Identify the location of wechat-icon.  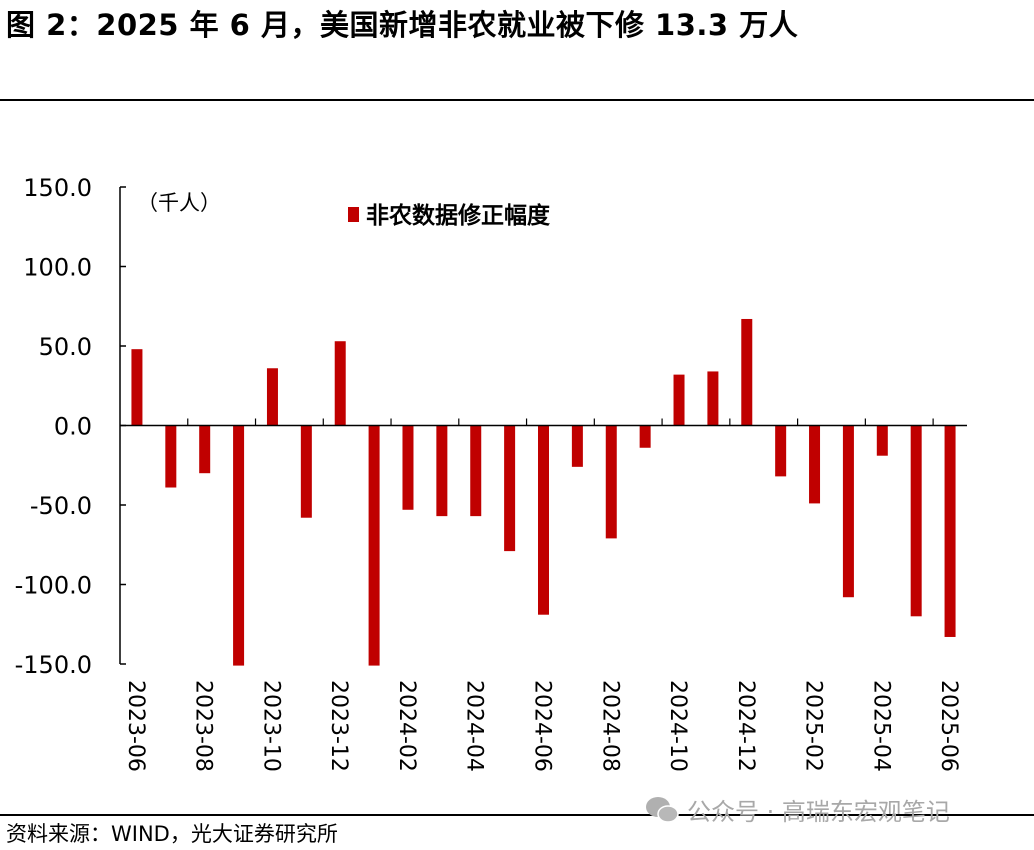
(662, 809).